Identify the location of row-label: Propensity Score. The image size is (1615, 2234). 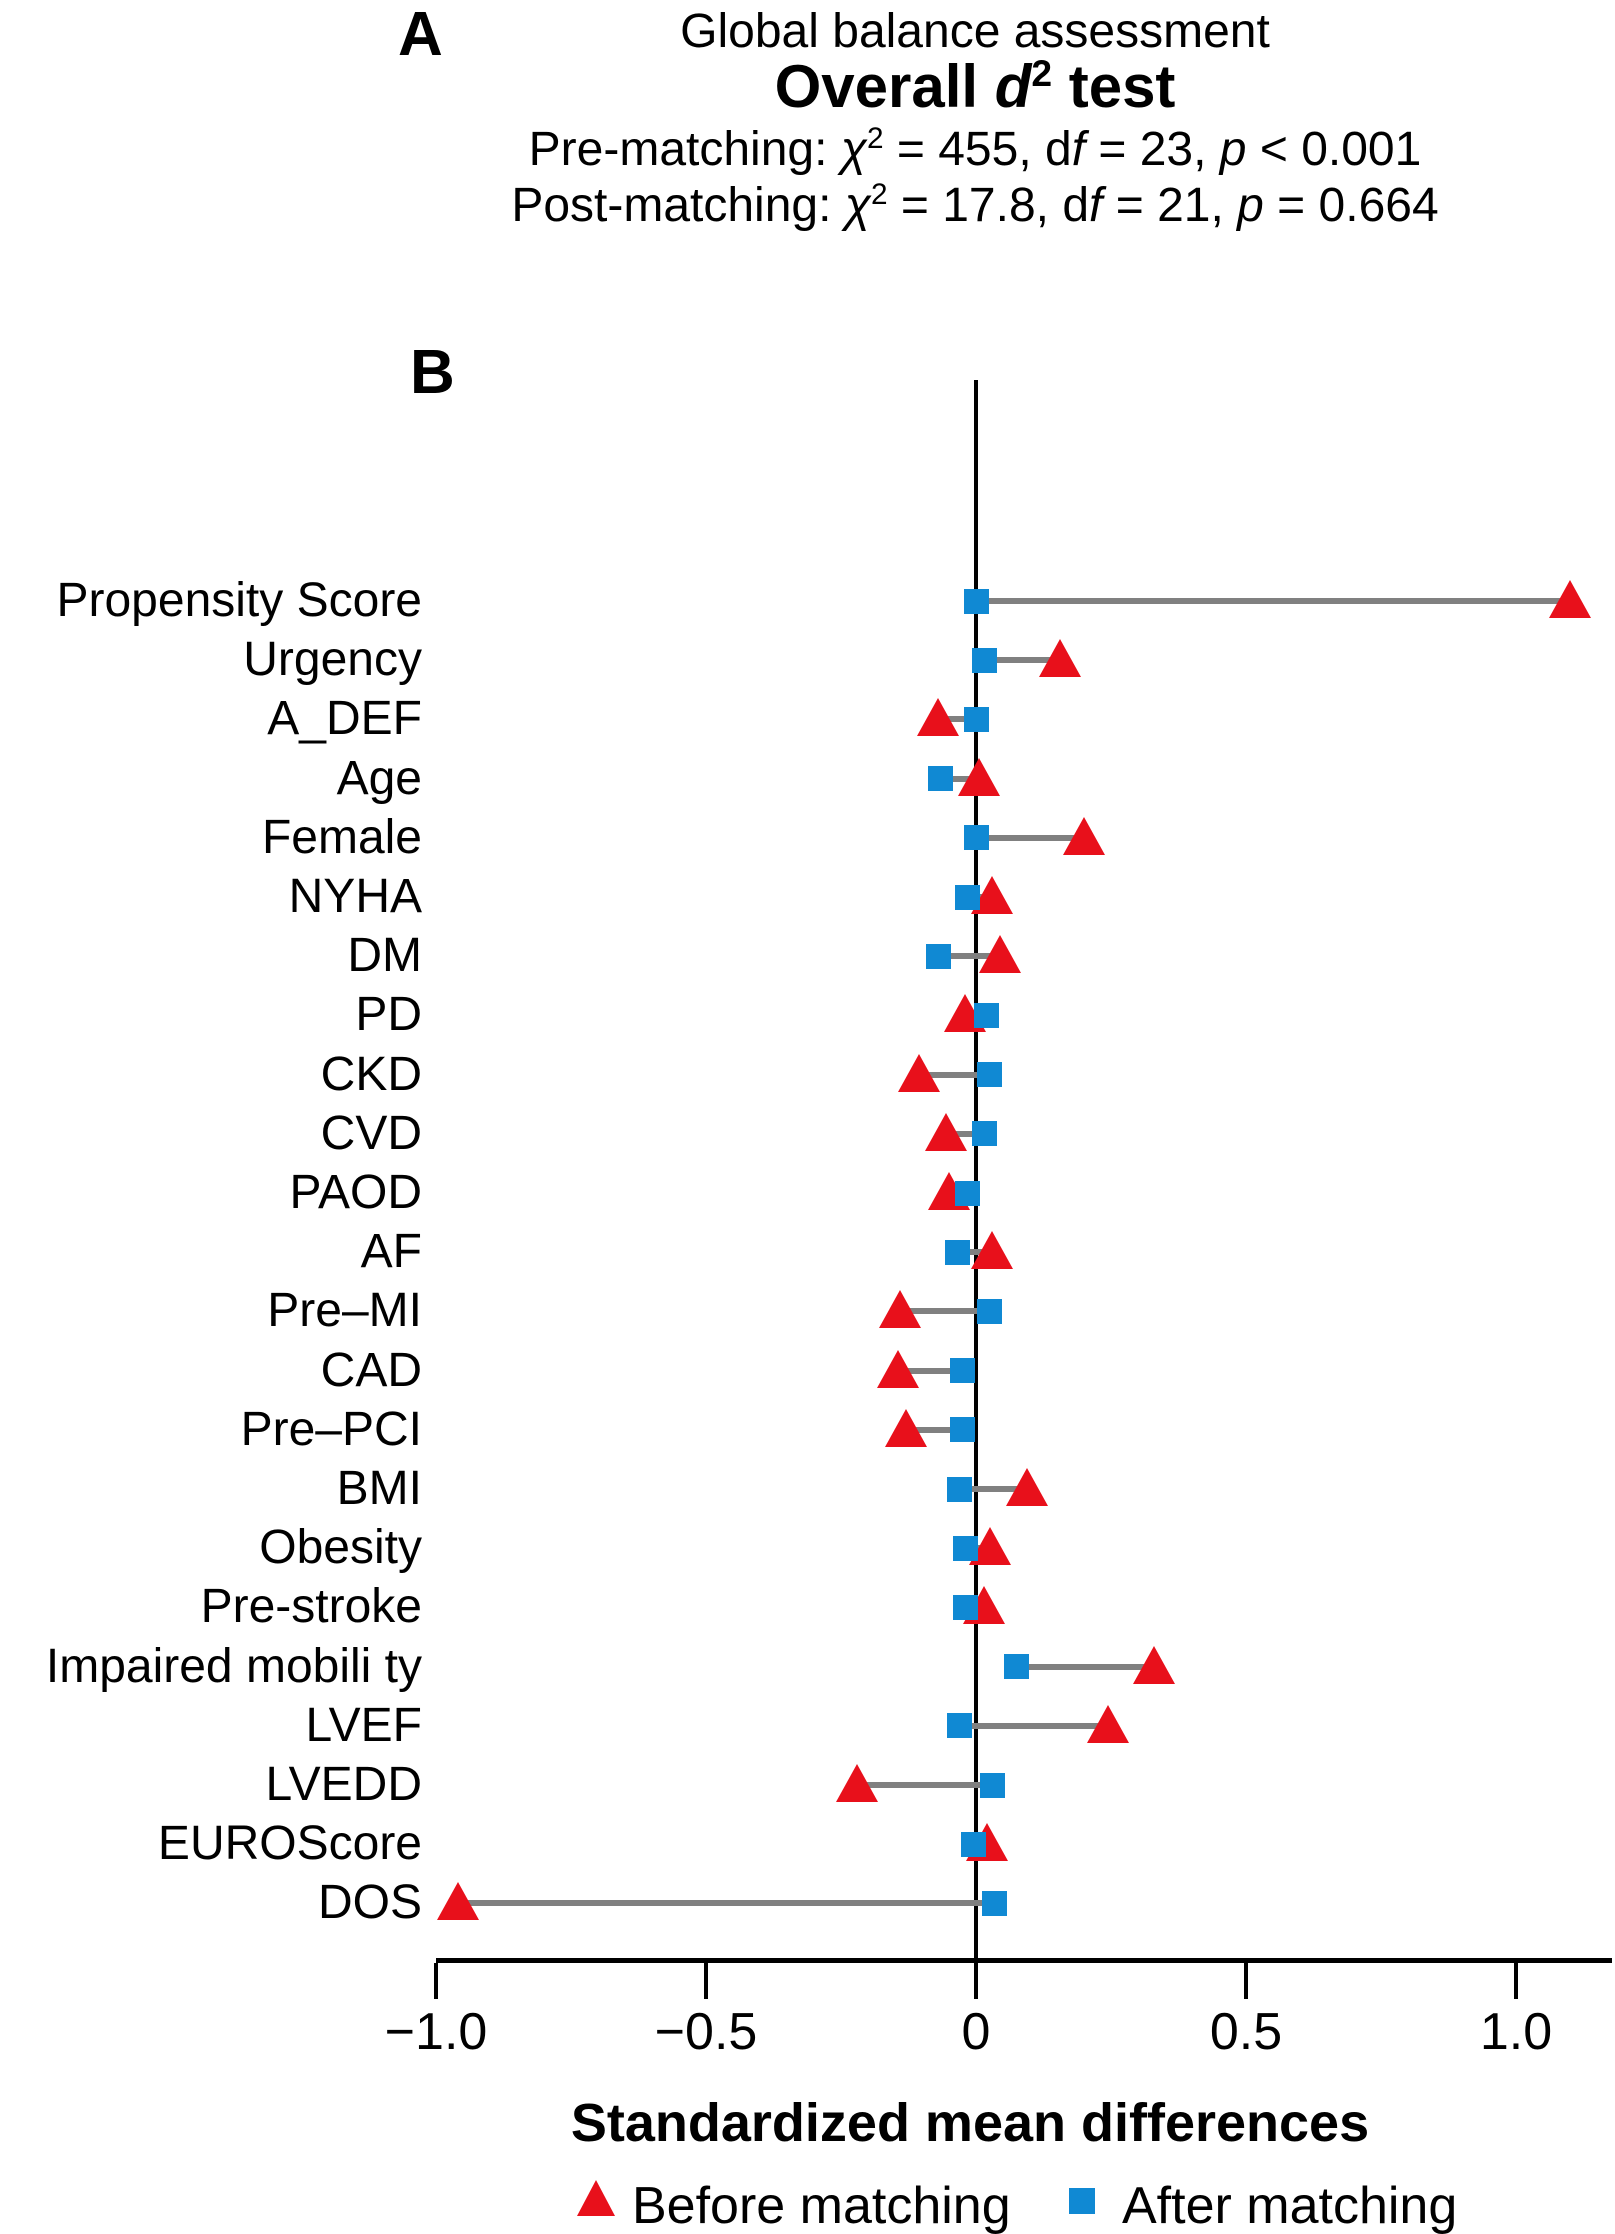
(239, 600).